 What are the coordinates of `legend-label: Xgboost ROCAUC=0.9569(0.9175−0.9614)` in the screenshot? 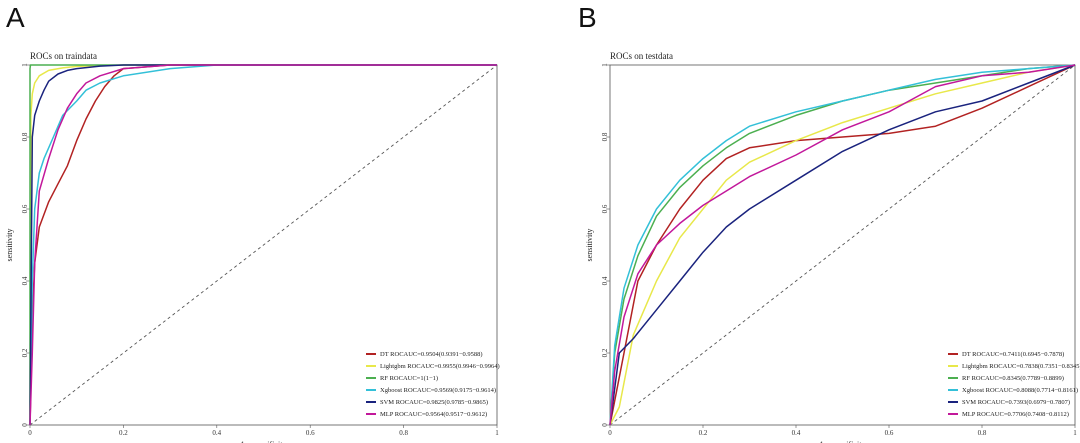 It's located at (438, 390).